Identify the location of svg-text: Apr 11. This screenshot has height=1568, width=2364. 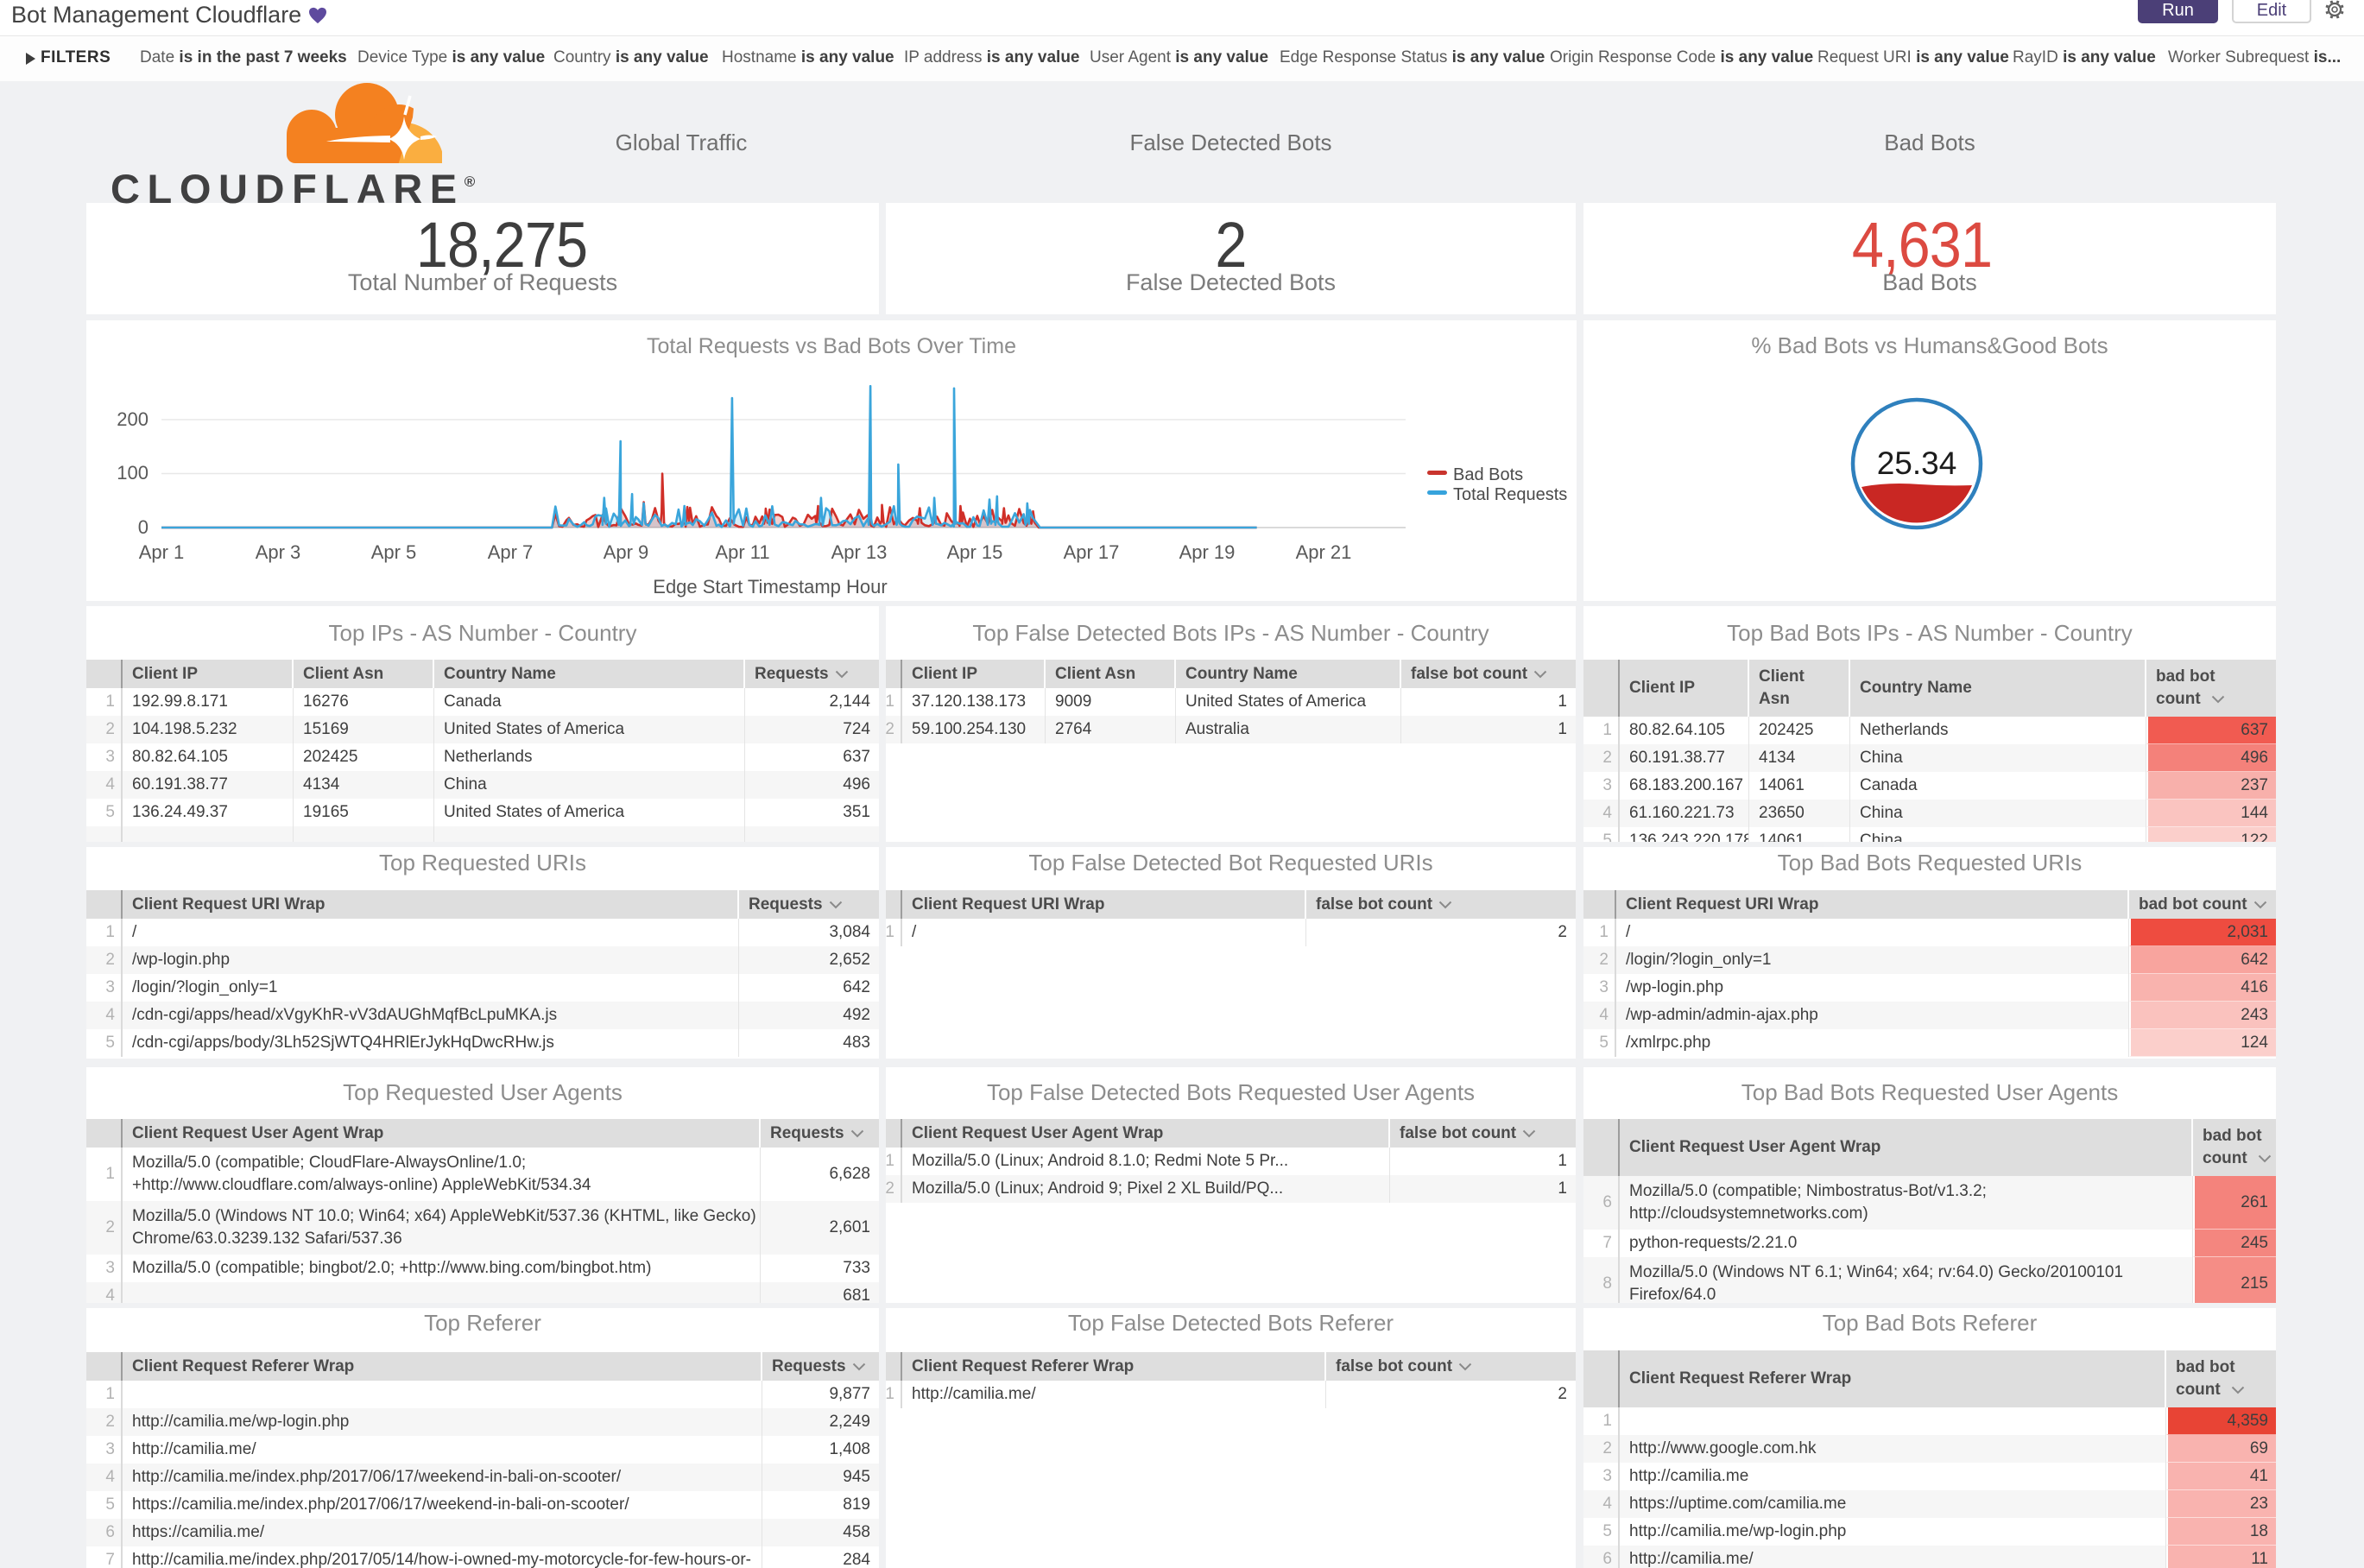
(742, 552).